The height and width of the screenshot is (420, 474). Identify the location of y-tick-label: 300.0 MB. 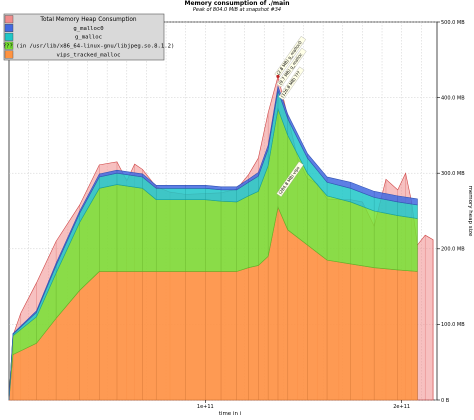
(453, 174).